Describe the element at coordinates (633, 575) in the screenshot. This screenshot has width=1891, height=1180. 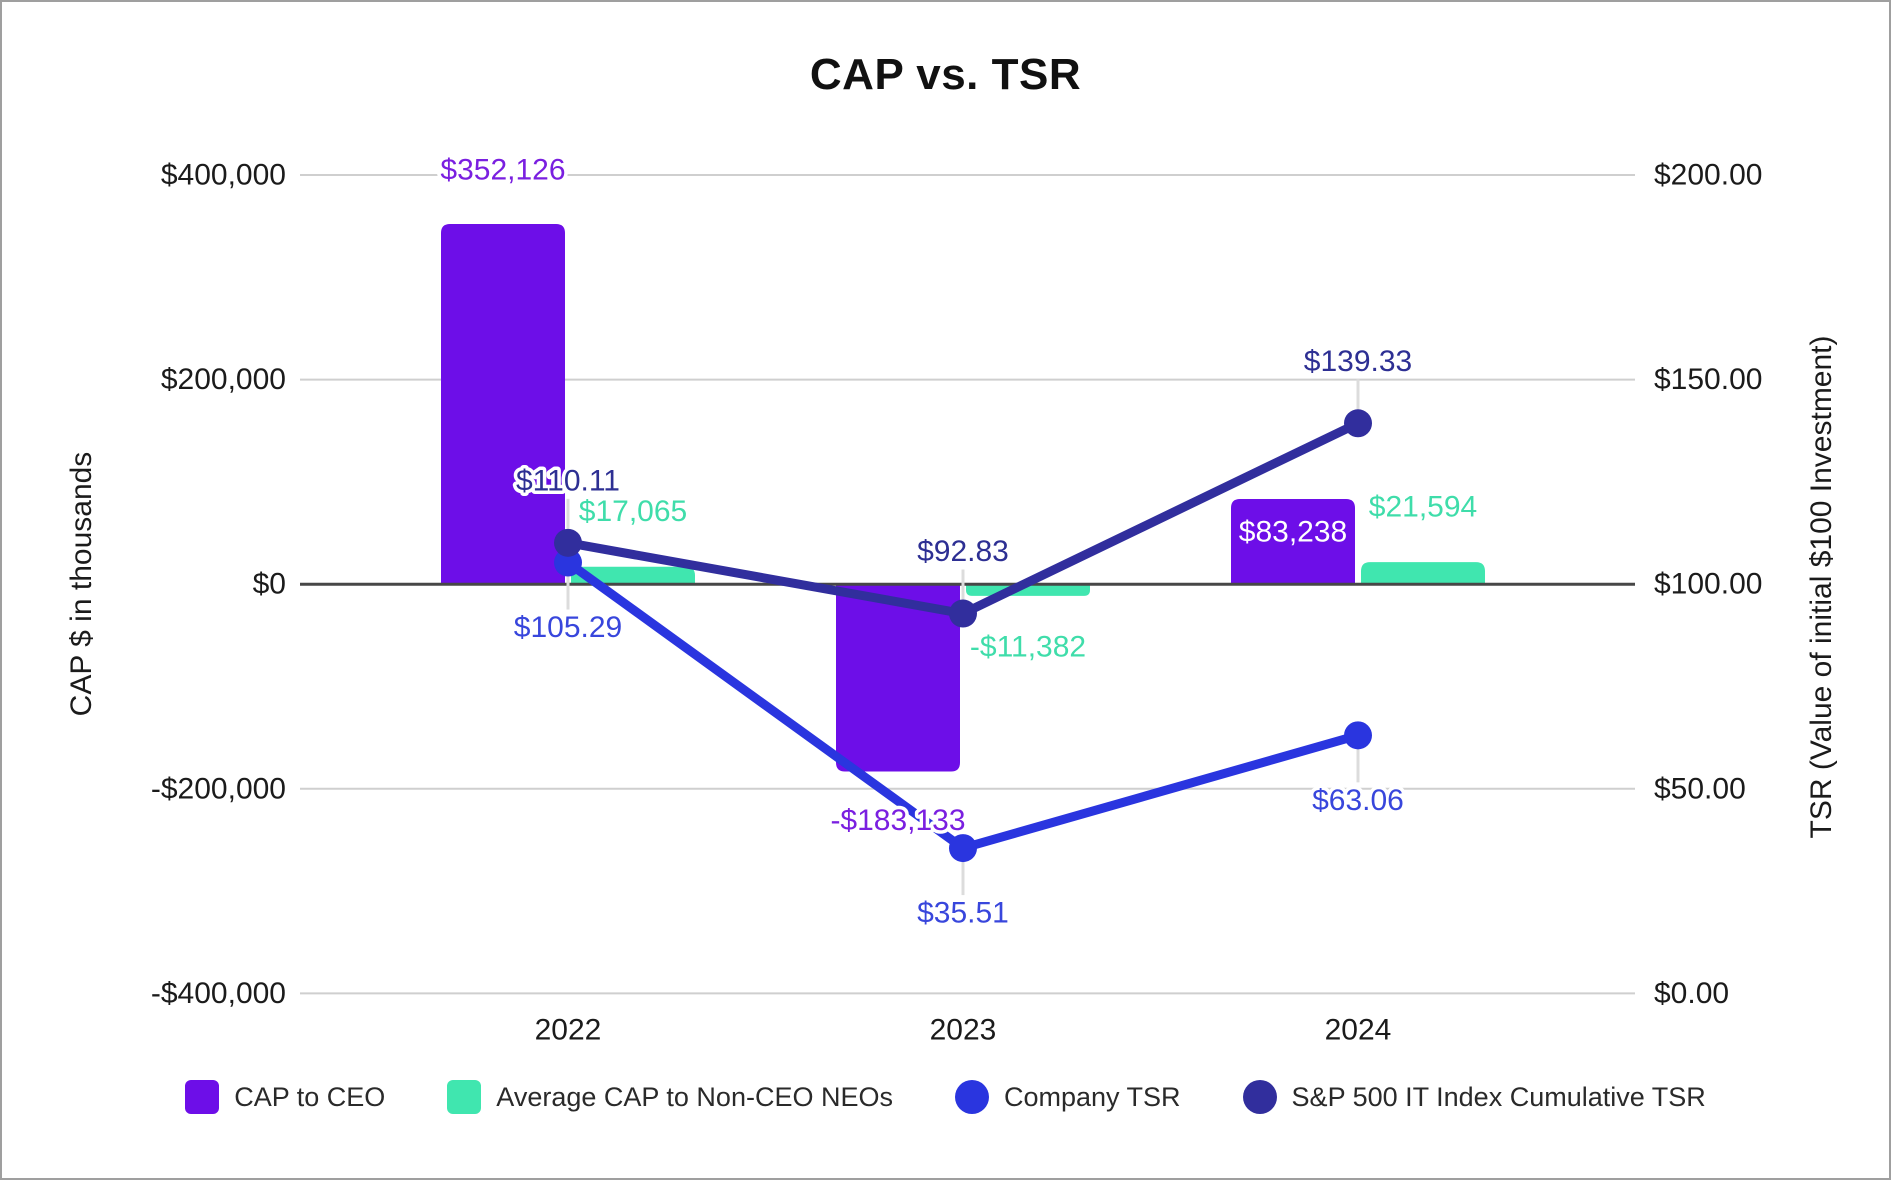
I see `bar-neo-2022` at that location.